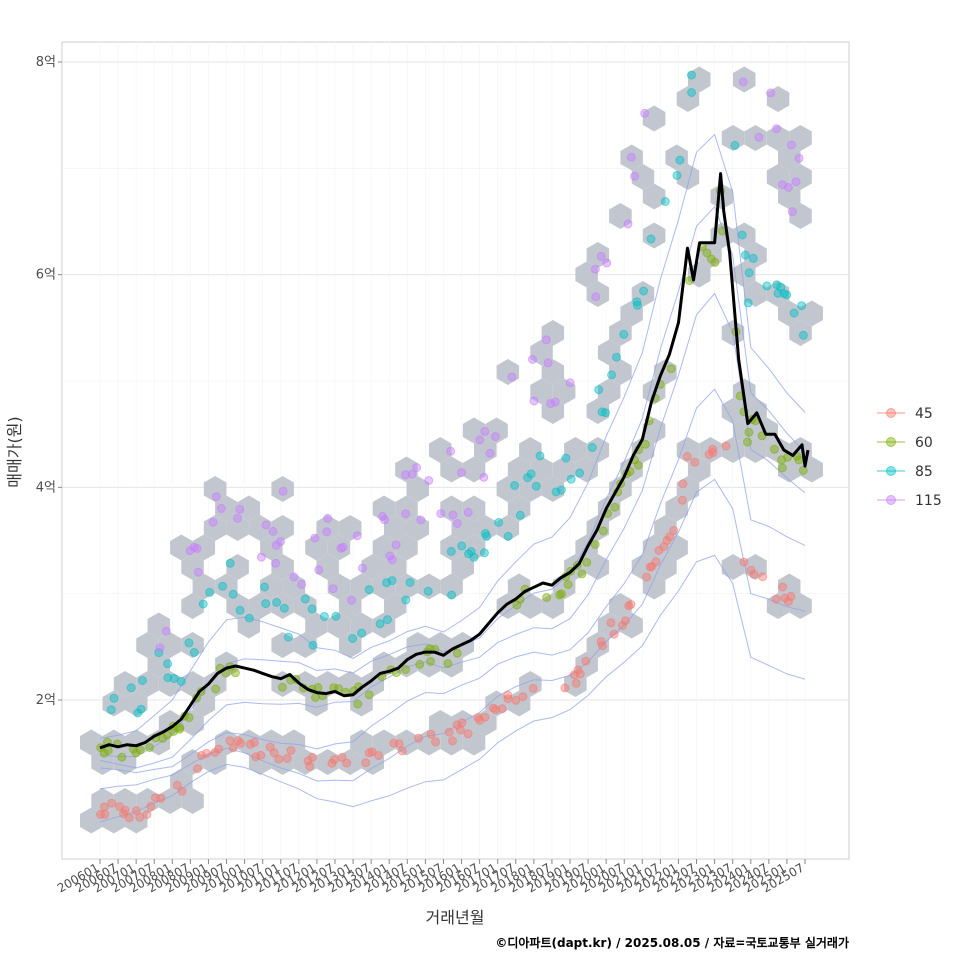  What do you see at coordinates (924, 443) in the screenshot?
I see `legend-label: 60` at bounding box center [924, 443].